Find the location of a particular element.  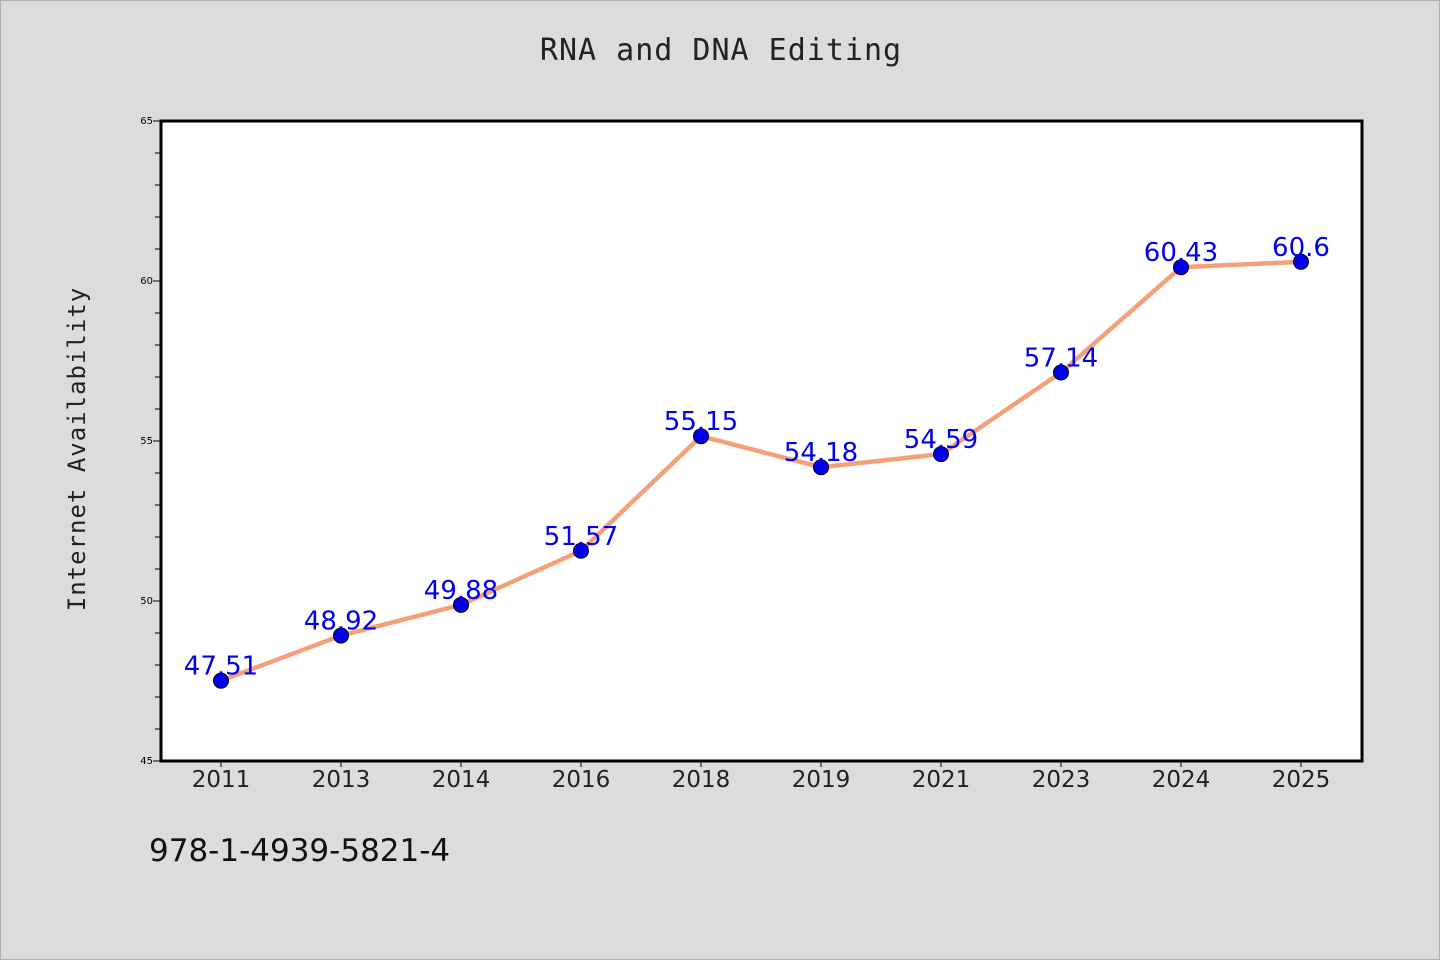

x-tick-label: 2025 is located at coordinates (1301, 780).